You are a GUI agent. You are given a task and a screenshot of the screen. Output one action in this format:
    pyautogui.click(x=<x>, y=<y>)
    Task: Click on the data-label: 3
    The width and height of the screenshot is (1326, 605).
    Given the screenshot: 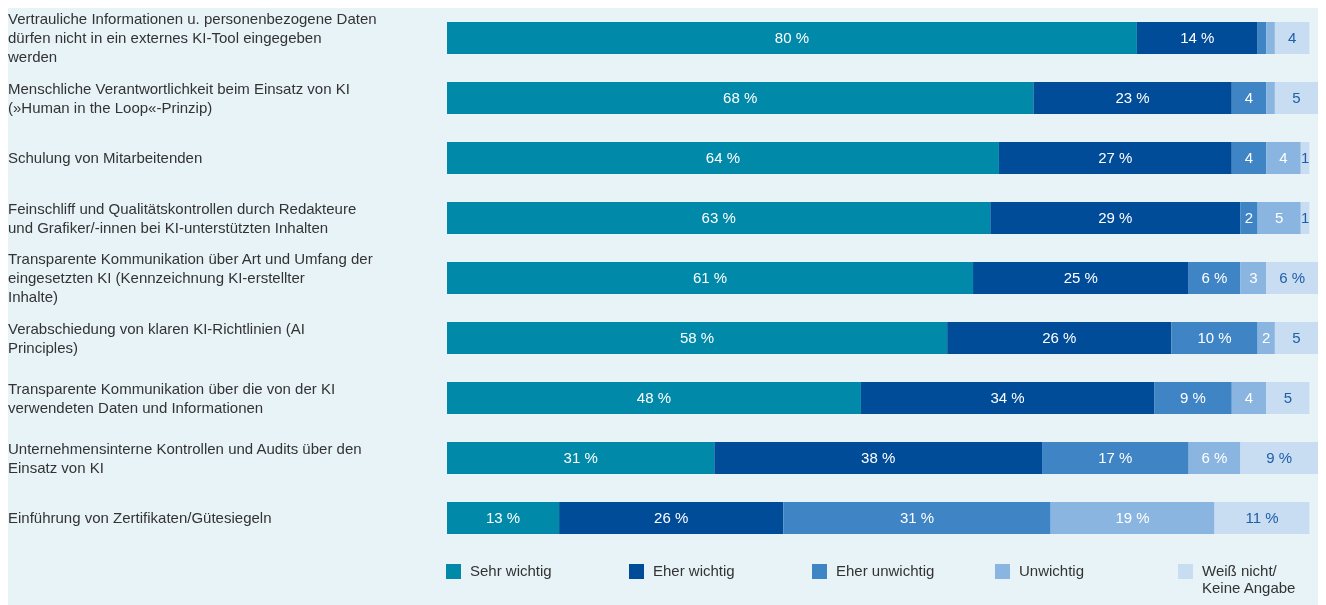 What is the action you would take?
    pyautogui.click(x=1253, y=277)
    